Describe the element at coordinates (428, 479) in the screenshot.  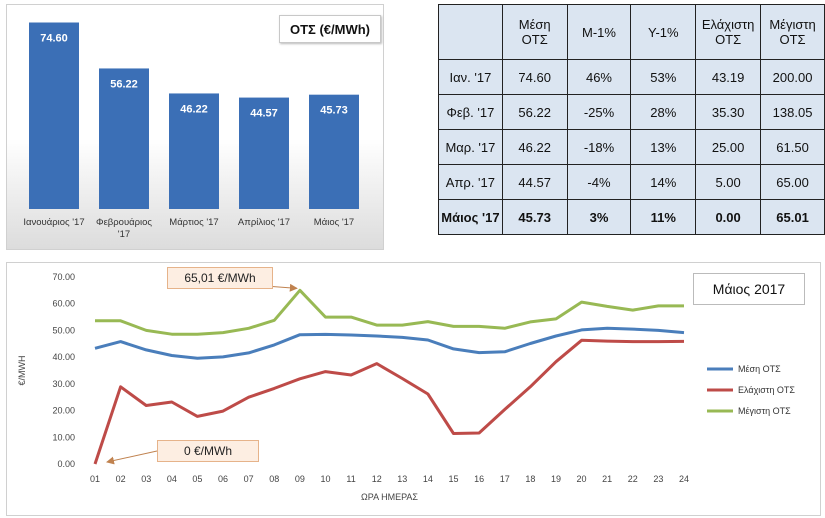
I see `x-tick-label: 14` at that location.